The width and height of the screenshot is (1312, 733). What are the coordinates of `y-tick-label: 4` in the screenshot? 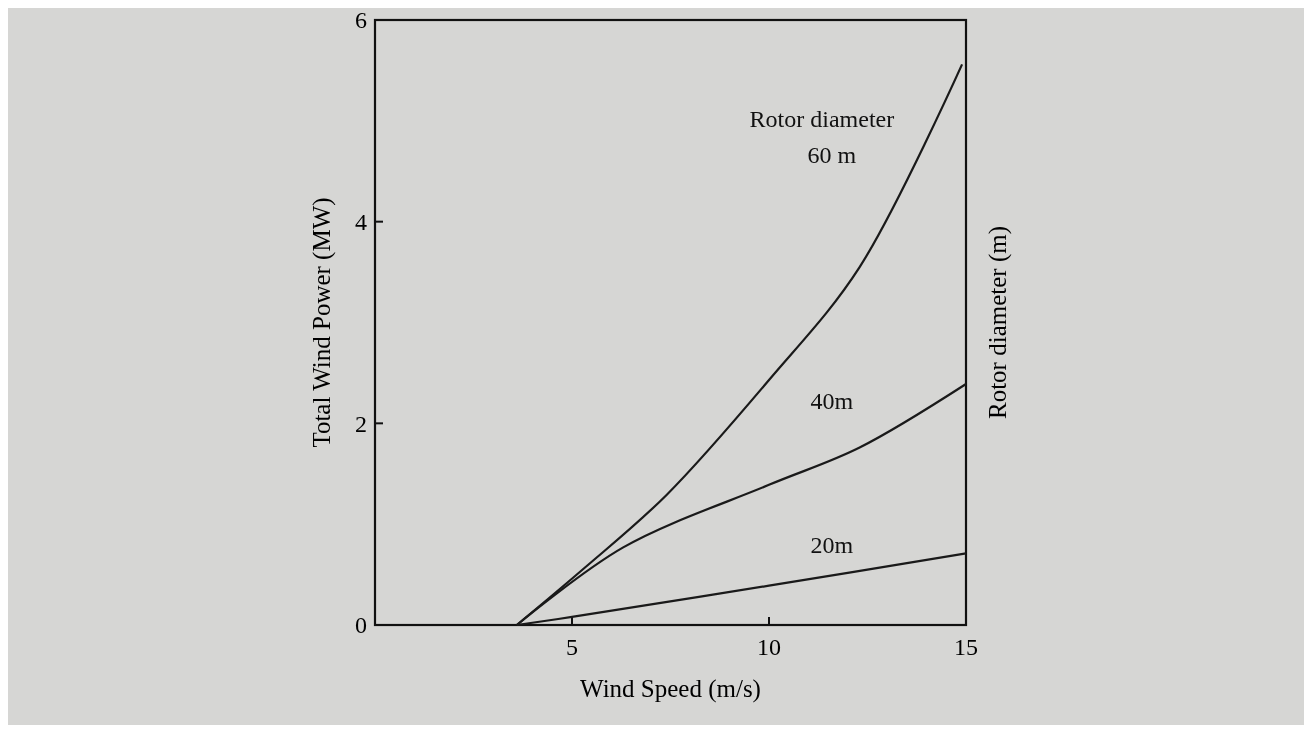 It's located at (361, 222).